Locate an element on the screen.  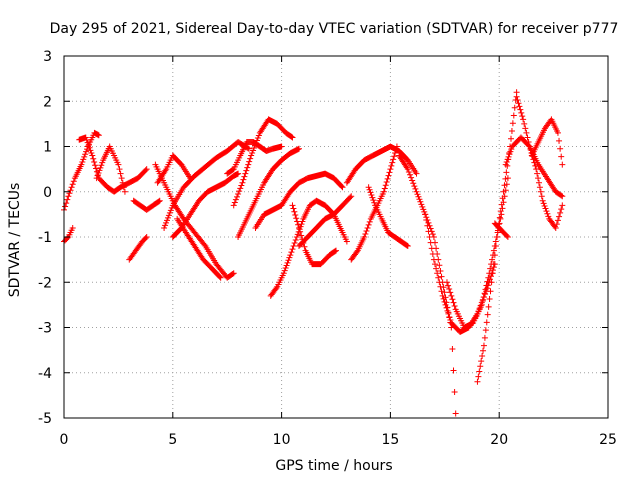
y-tick-labels: -5 -4 -3 -2 -1 0 1 2 3 is located at coordinates (45, 238).